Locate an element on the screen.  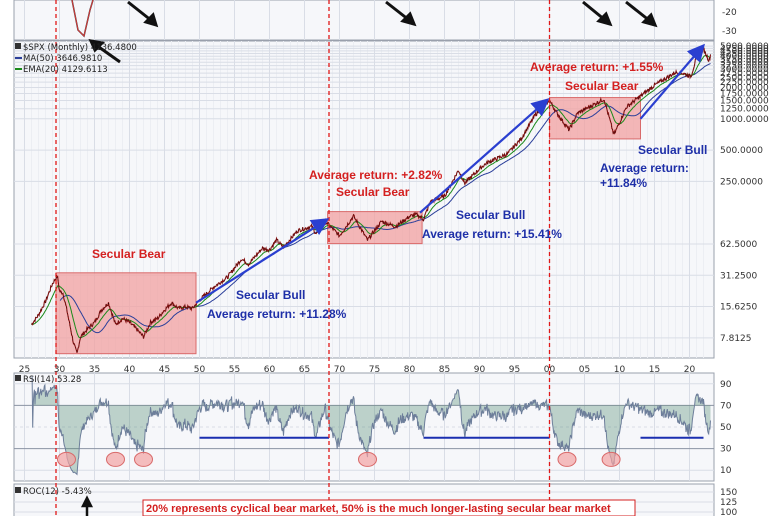
price-y-tick: 4250.0000 is located at coordinates (744, 54).